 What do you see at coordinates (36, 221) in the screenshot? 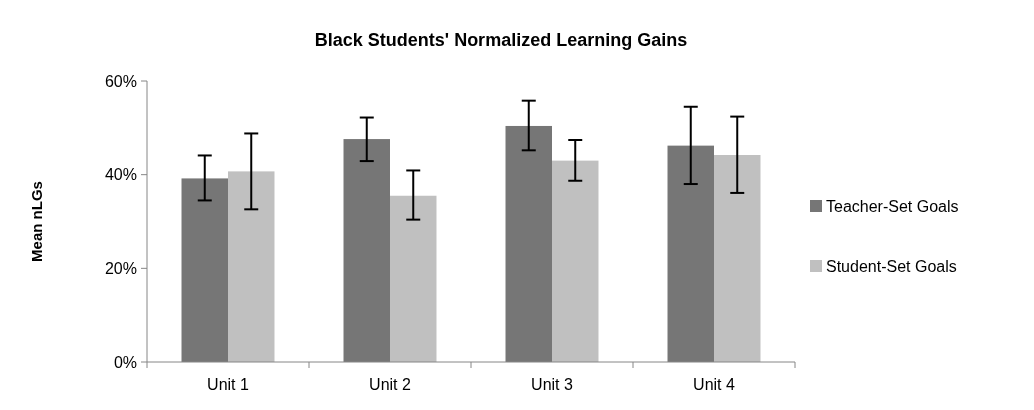
I see `y-axis-title: Mean nLGs` at bounding box center [36, 221].